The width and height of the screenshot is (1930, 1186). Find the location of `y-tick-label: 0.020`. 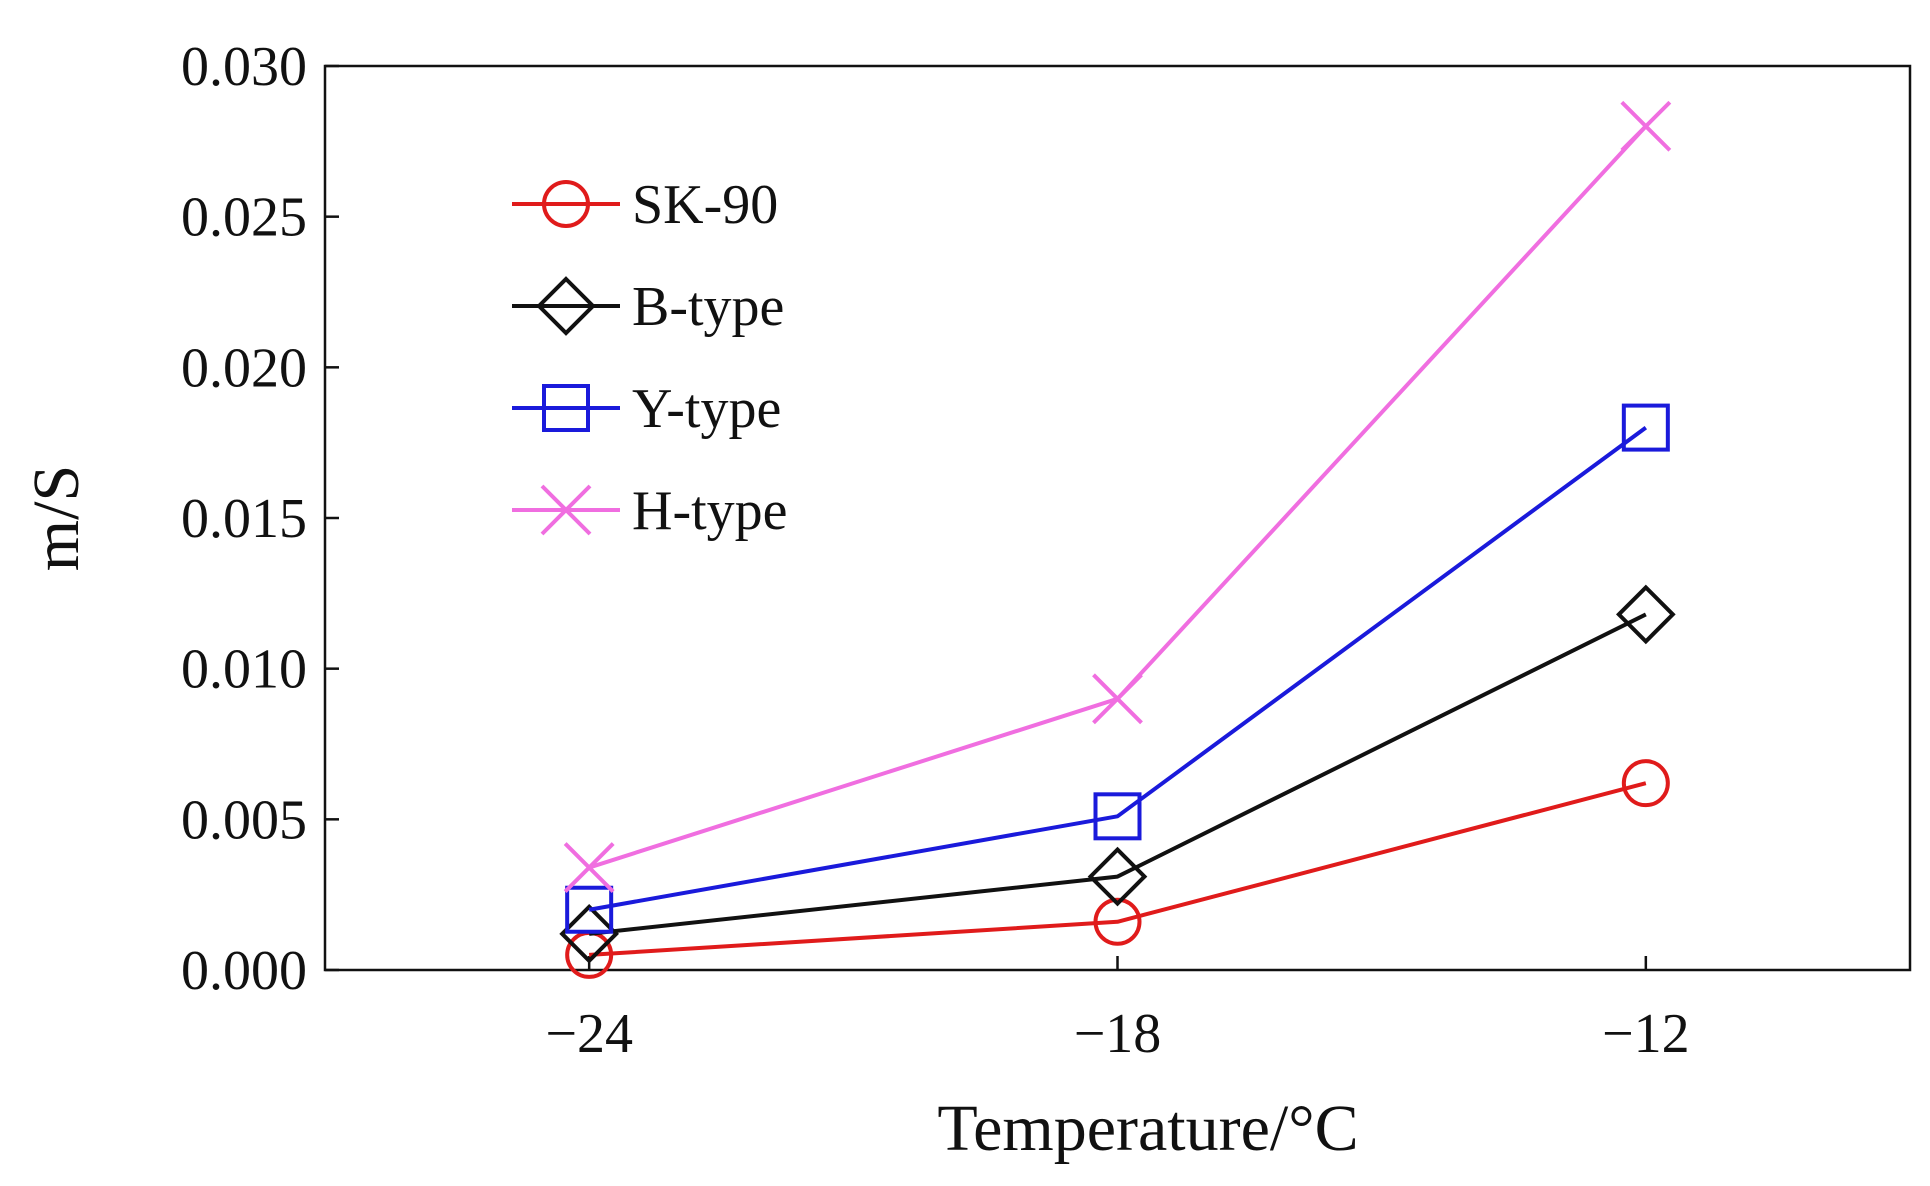

y-tick-label: 0.020 is located at coordinates (244, 368).